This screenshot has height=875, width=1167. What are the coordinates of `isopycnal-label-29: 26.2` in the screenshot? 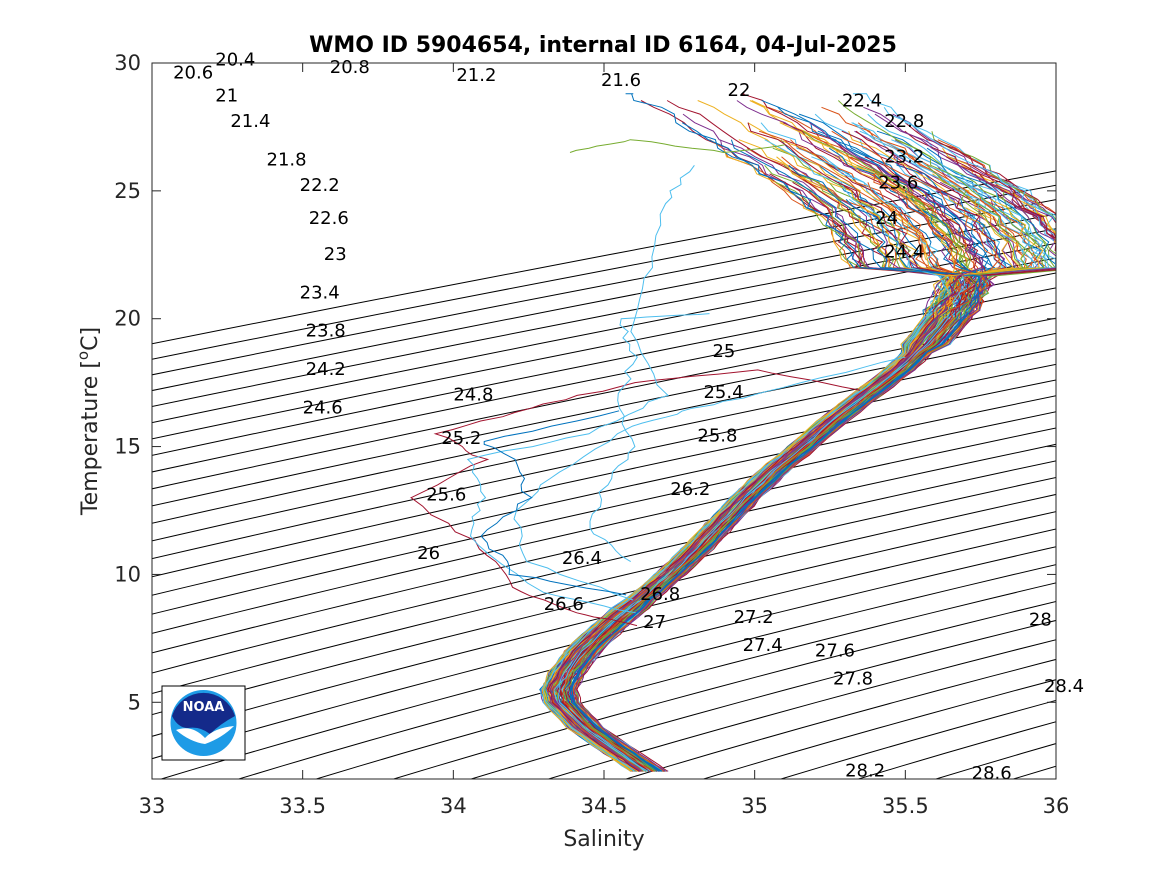 It's located at (690, 489).